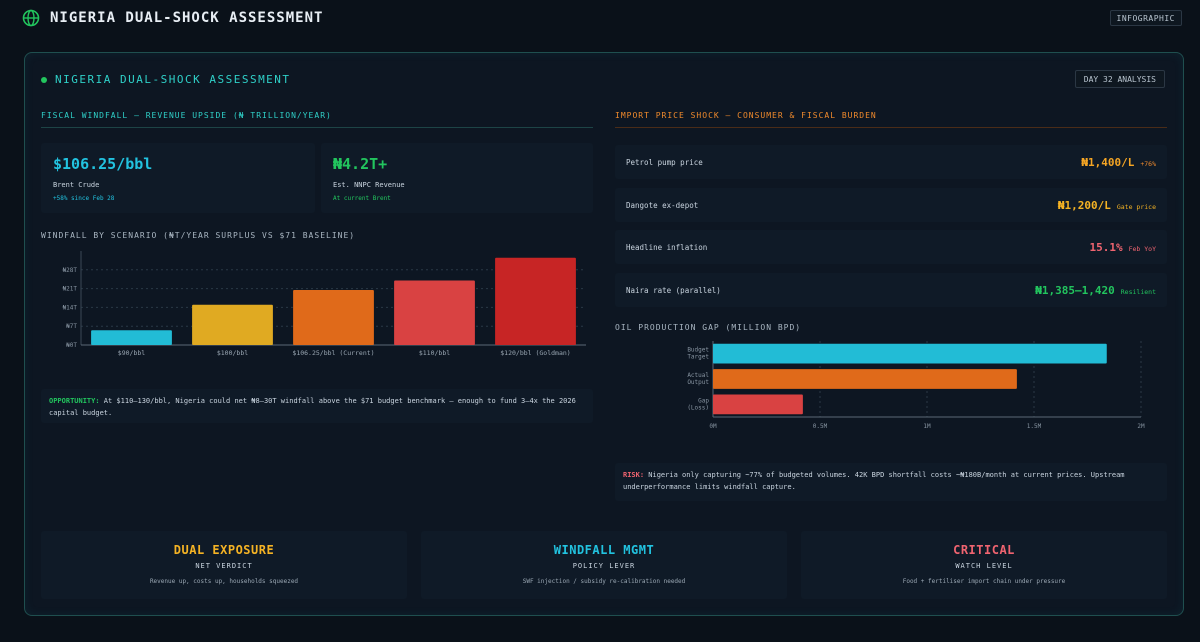  Describe the element at coordinates (667, 247) in the screenshot. I see `row-label: Headline inflation` at that location.